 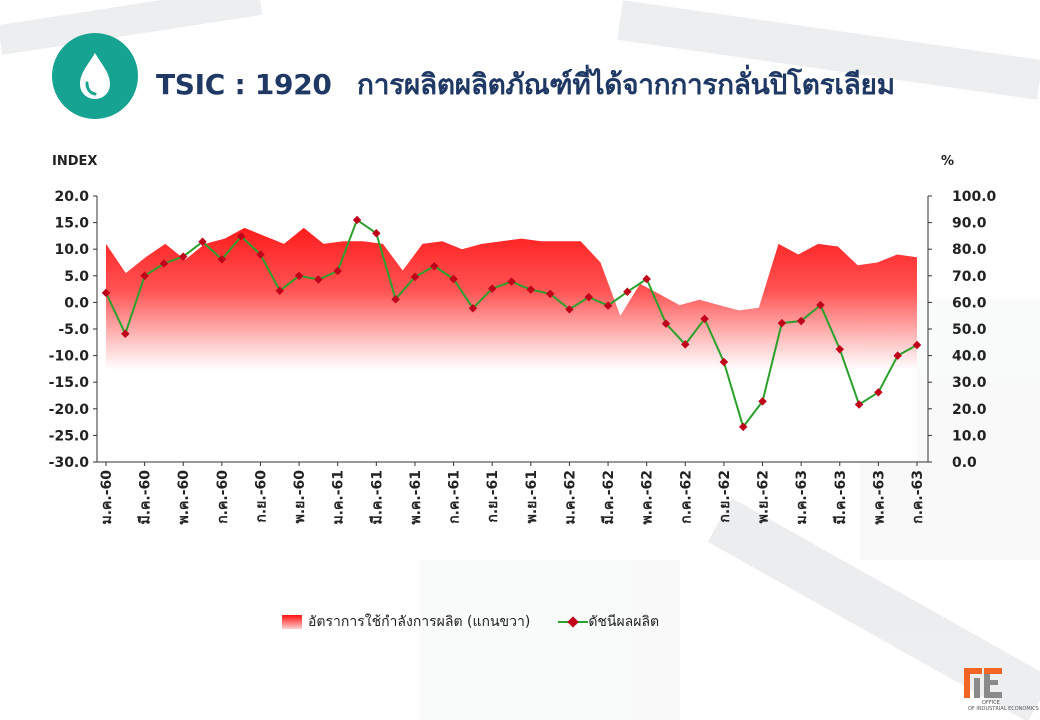 I want to click on right-tick-label: 0.0, so click(x=964, y=463).